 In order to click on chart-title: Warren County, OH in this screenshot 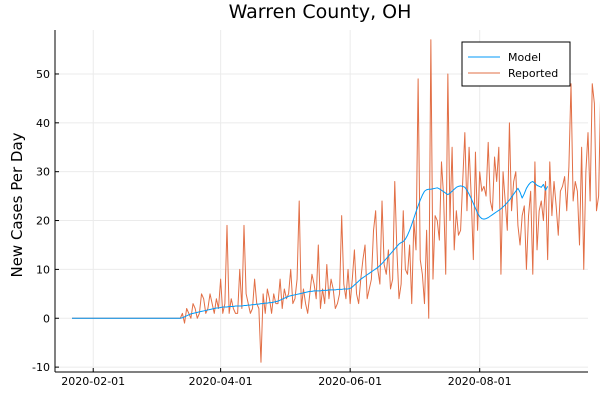, I will do `click(320, 12)`.